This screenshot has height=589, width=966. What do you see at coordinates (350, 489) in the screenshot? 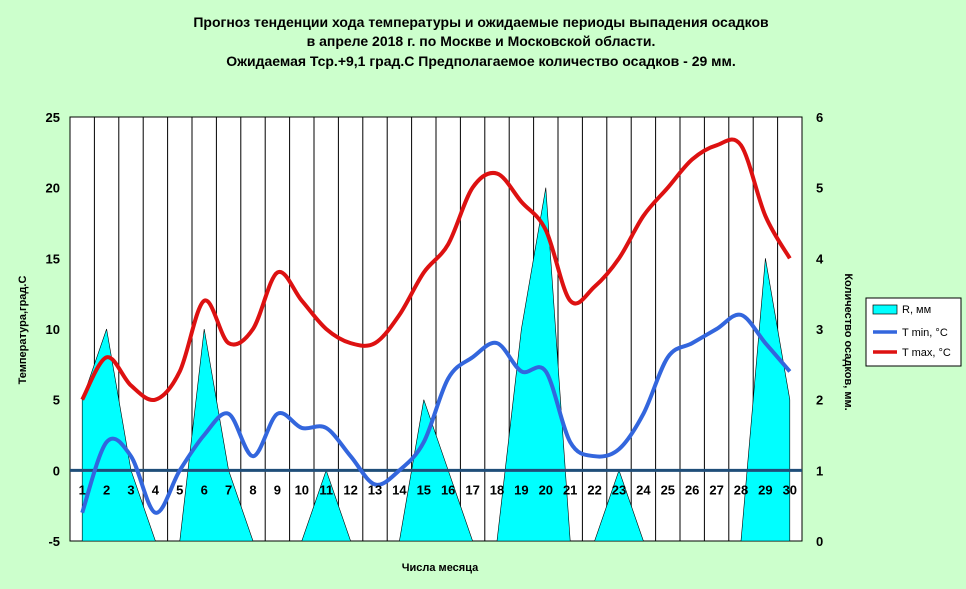
I see `x-tick-label: 12` at bounding box center [350, 489].